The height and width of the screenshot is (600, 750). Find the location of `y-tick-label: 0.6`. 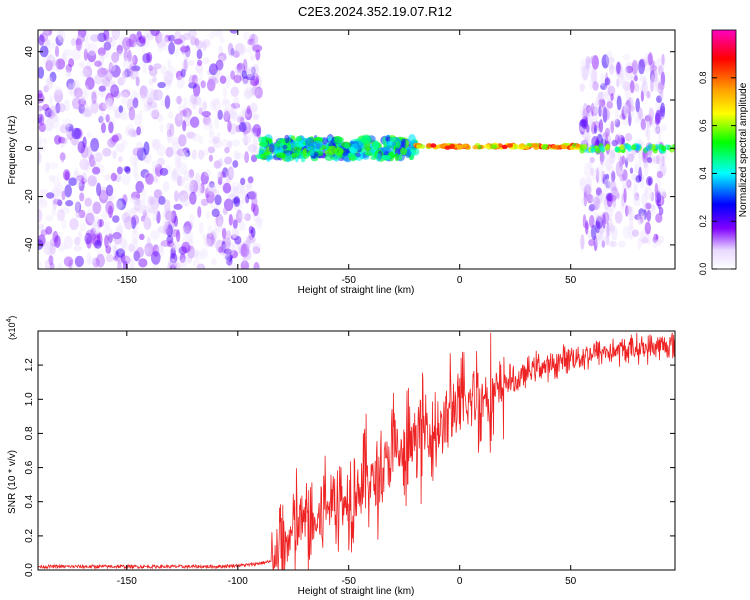

y-tick-label: 0.6 is located at coordinates (29, 467).